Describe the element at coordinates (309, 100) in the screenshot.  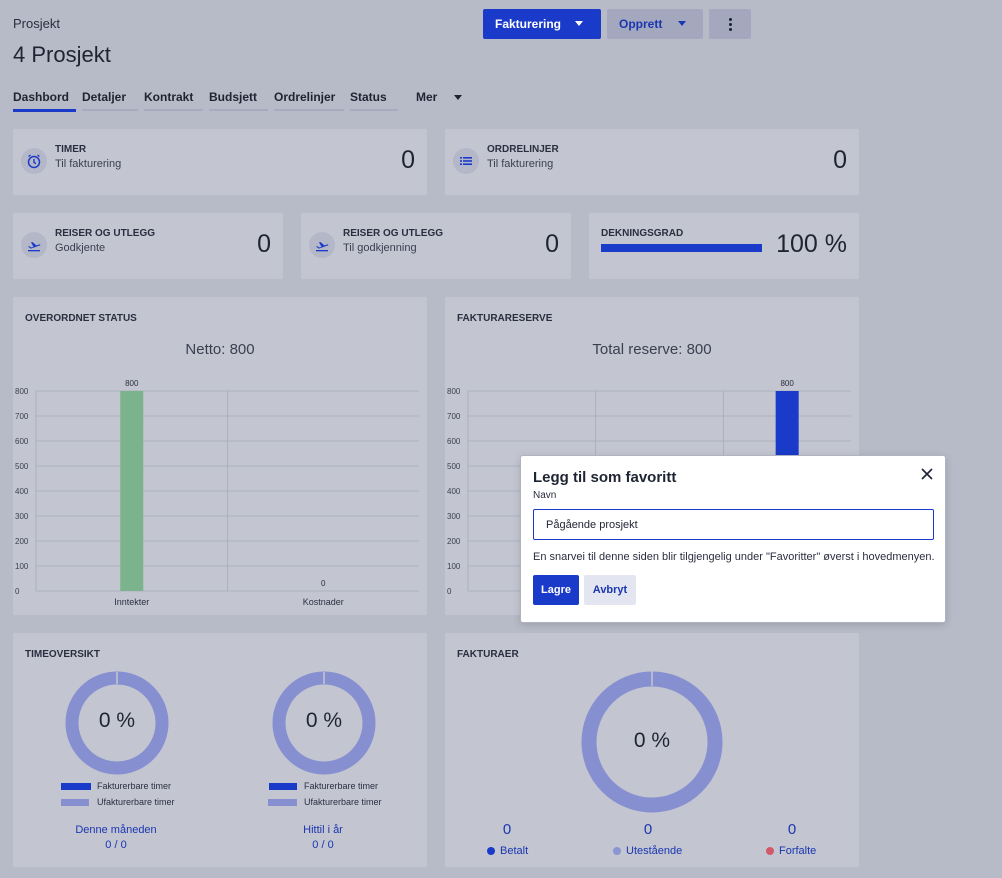
I see `tab-ordrelinjer: Ordrelinjer` at that location.